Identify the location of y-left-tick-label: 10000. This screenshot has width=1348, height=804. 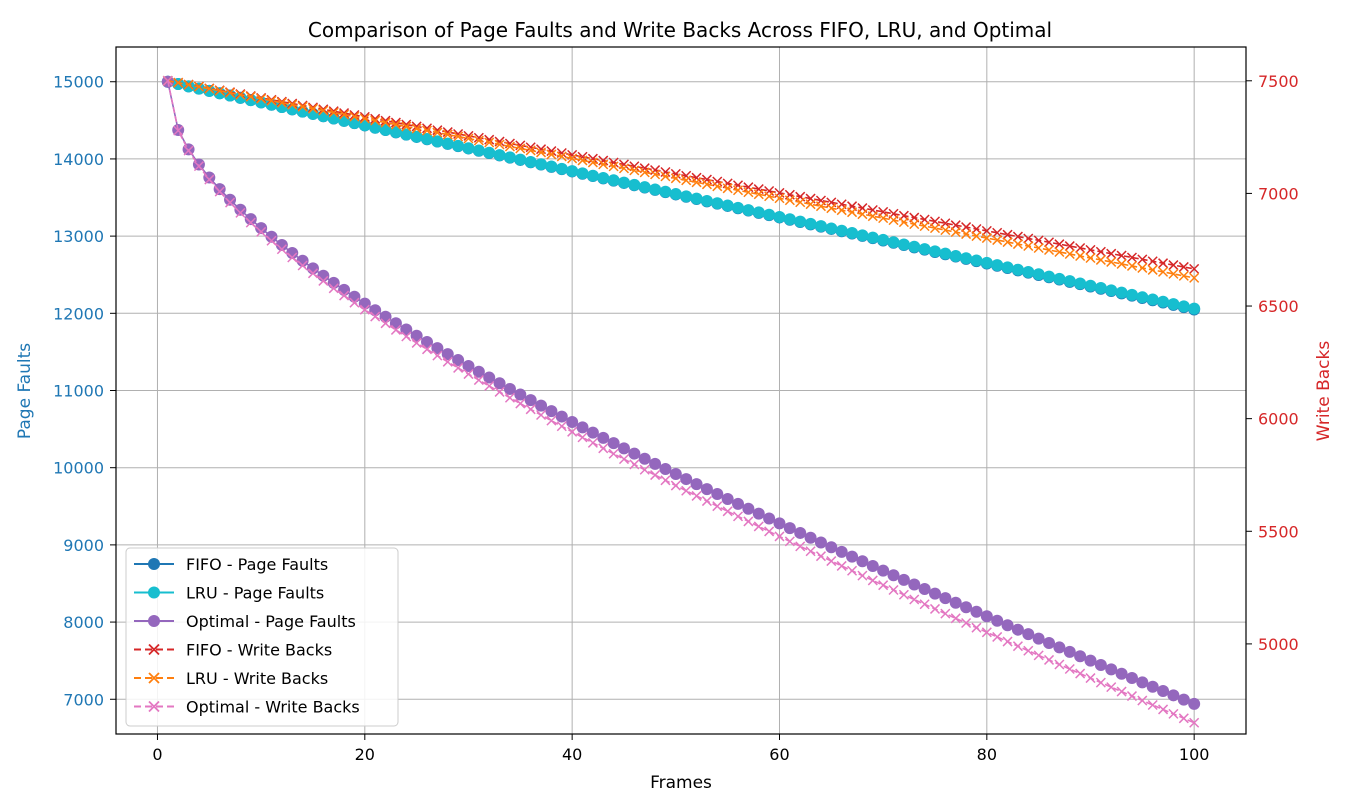
(78, 468).